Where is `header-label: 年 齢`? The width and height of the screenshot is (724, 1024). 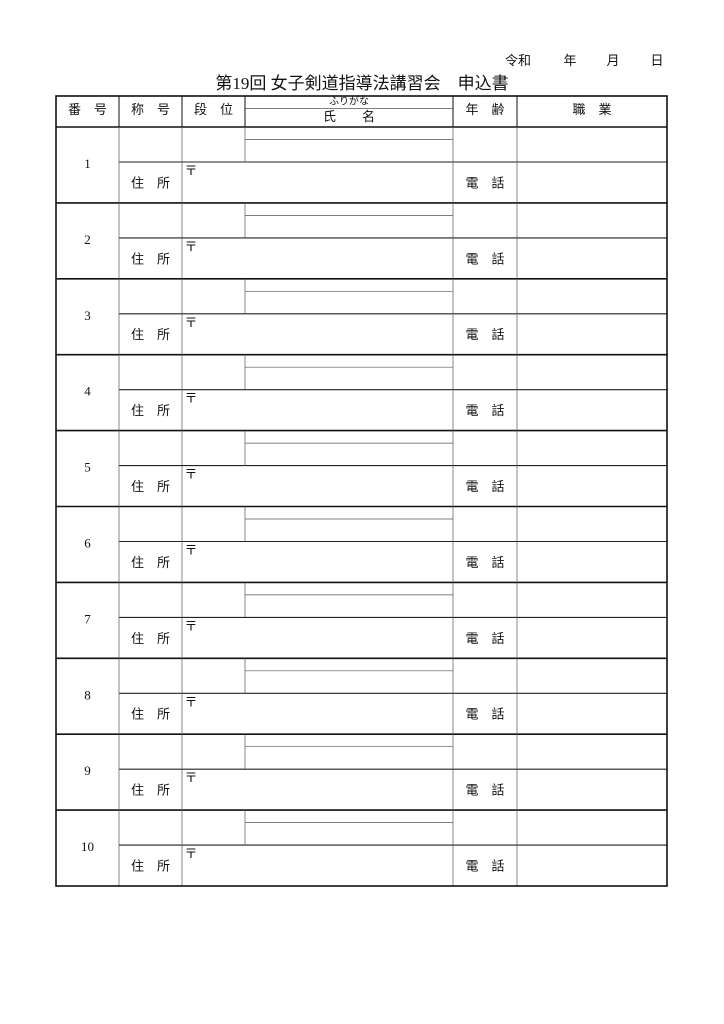 header-label: 年 齢 is located at coordinates (484, 109).